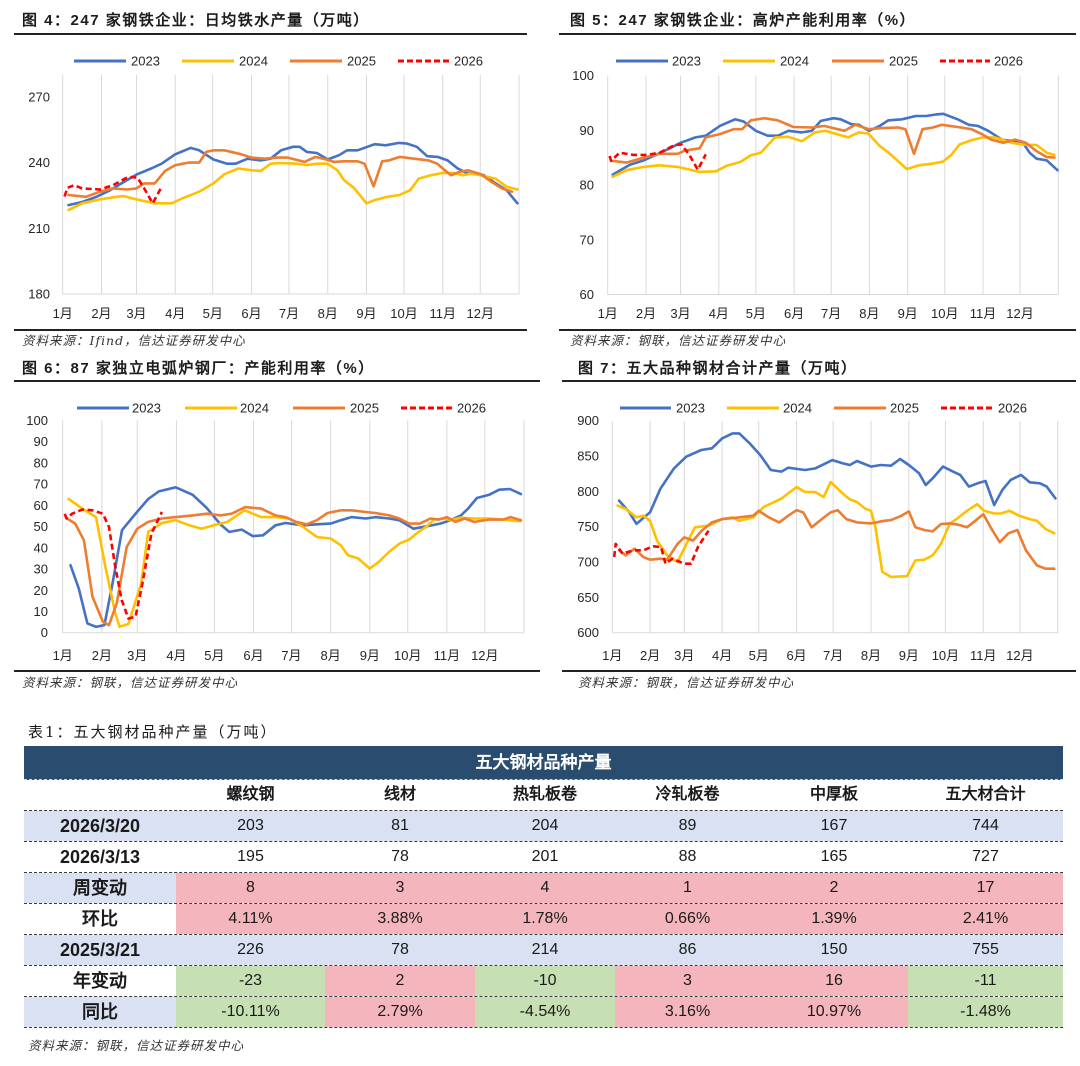  What do you see at coordinates (101, 313) in the screenshot?
I see `x-tick-label: 2月` at bounding box center [101, 313].